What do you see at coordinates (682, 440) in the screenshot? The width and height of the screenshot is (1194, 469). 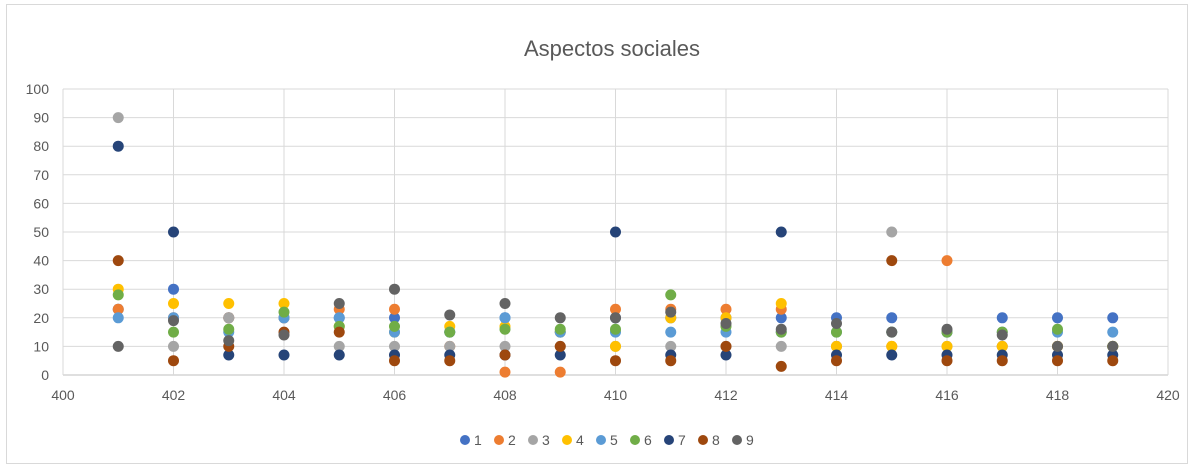 I see `legend-label-7: 7` at bounding box center [682, 440].